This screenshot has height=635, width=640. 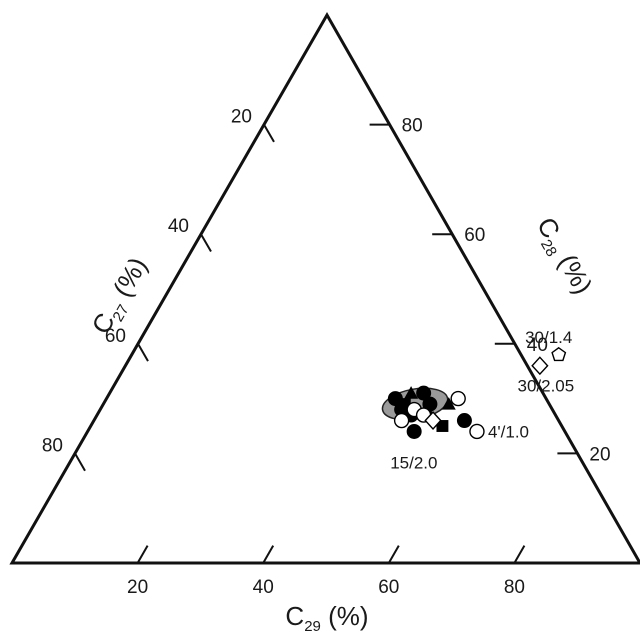 What do you see at coordinates (563, 256) in the screenshot?
I see `axis-title-c28: C28 (%)` at bounding box center [563, 256].